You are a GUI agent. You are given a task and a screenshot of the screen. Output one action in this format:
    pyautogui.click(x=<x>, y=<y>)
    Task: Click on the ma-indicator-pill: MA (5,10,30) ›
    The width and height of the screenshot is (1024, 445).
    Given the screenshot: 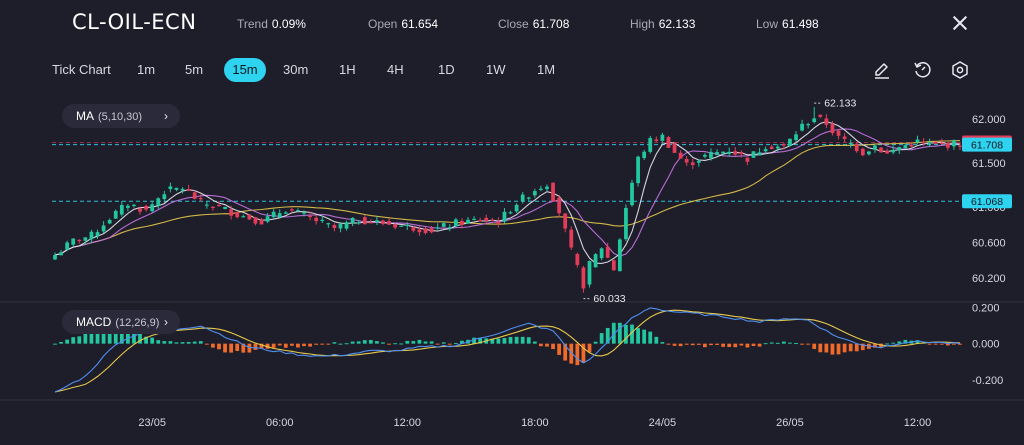 What is the action you would take?
    pyautogui.click(x=121, y=116)
    